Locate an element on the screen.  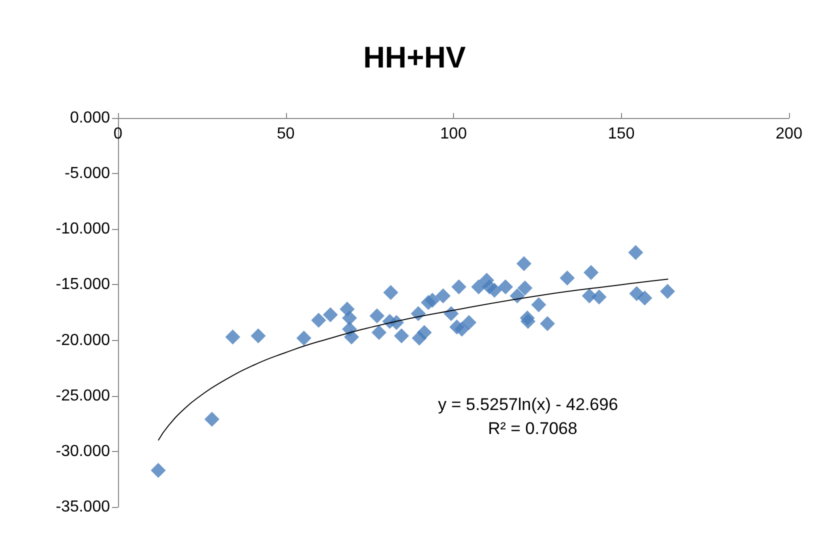
x-tick-label: 150 is located at coordinates (621, 134).